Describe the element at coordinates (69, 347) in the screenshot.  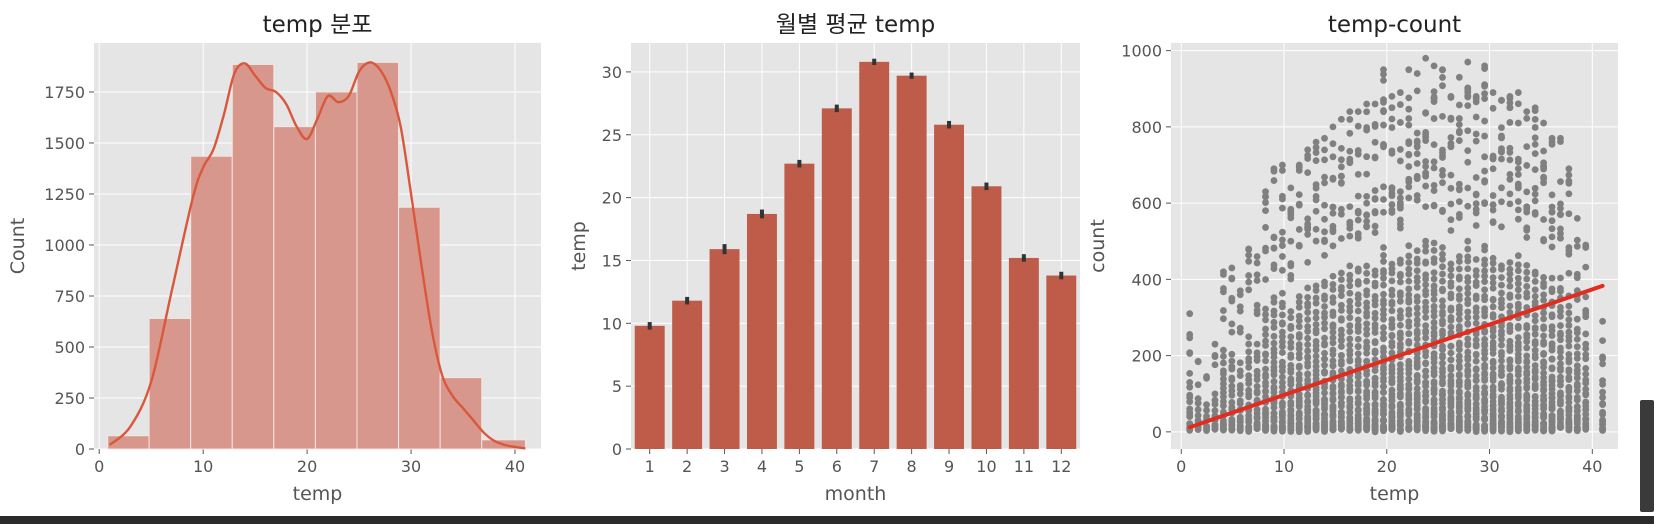
I see `y-tick-label: 500` at that location.